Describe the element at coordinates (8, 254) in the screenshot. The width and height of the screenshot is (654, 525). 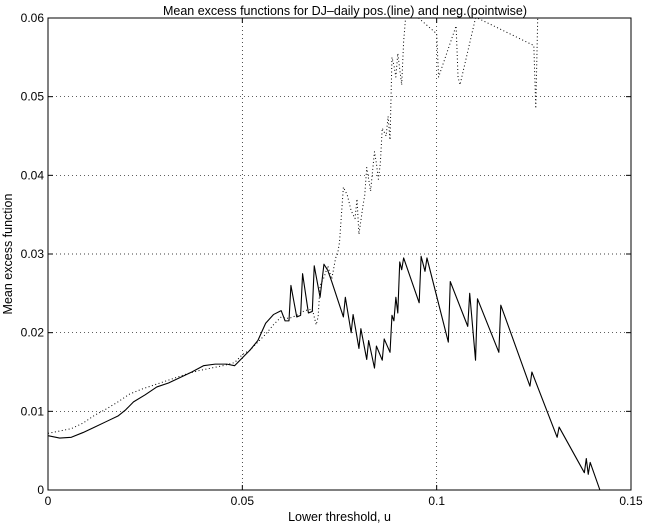
I see `y-axis-label: Mean excess function` at that location.